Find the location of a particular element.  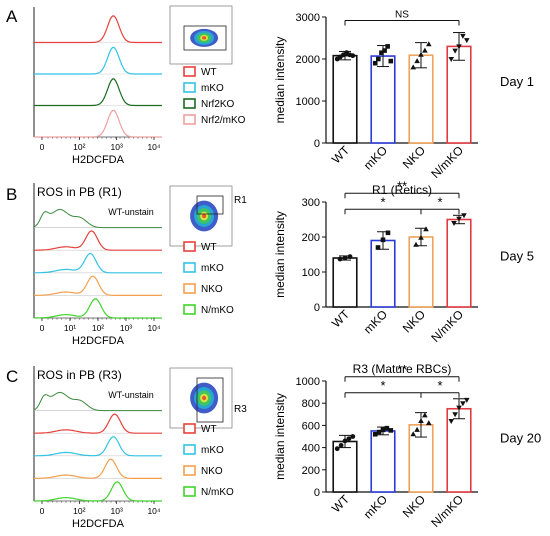

y-tick-label: 2000 is located at coordinates (308, 60).